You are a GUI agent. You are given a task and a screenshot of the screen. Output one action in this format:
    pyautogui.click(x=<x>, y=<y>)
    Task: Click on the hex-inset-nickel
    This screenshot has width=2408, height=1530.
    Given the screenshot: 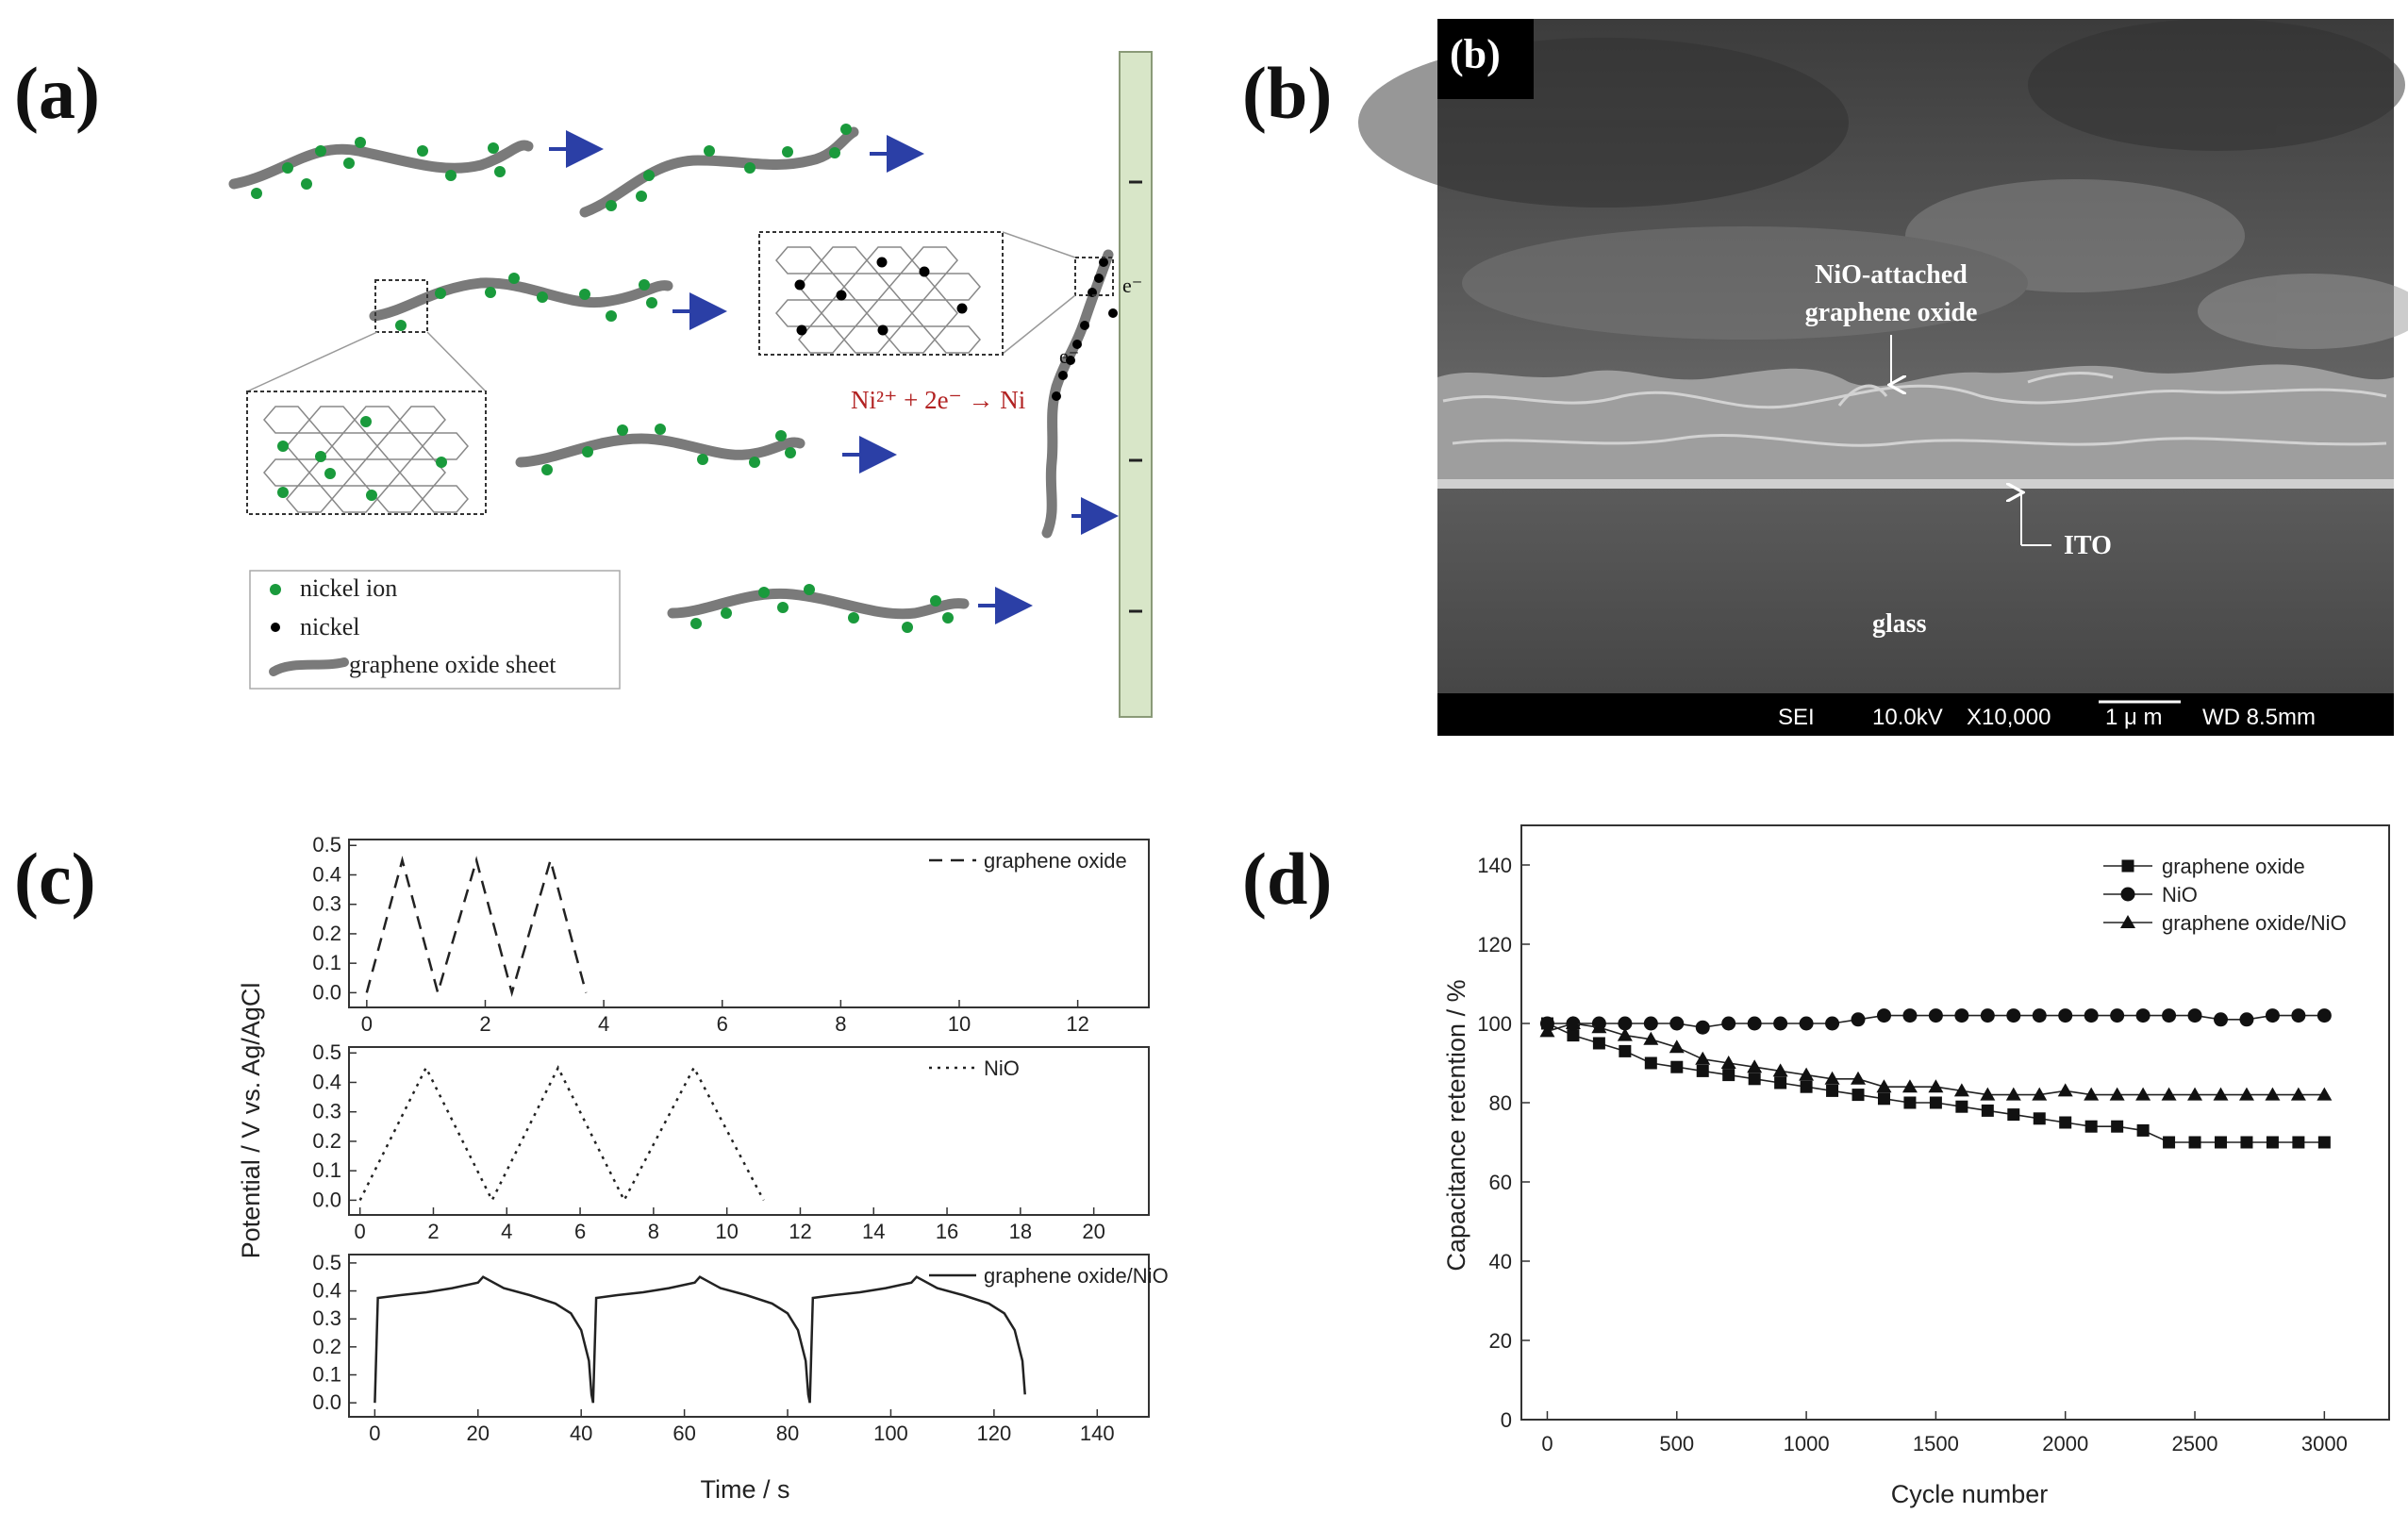 What is the action you would take?
    pyautogui.click(x=881, y=293)
    